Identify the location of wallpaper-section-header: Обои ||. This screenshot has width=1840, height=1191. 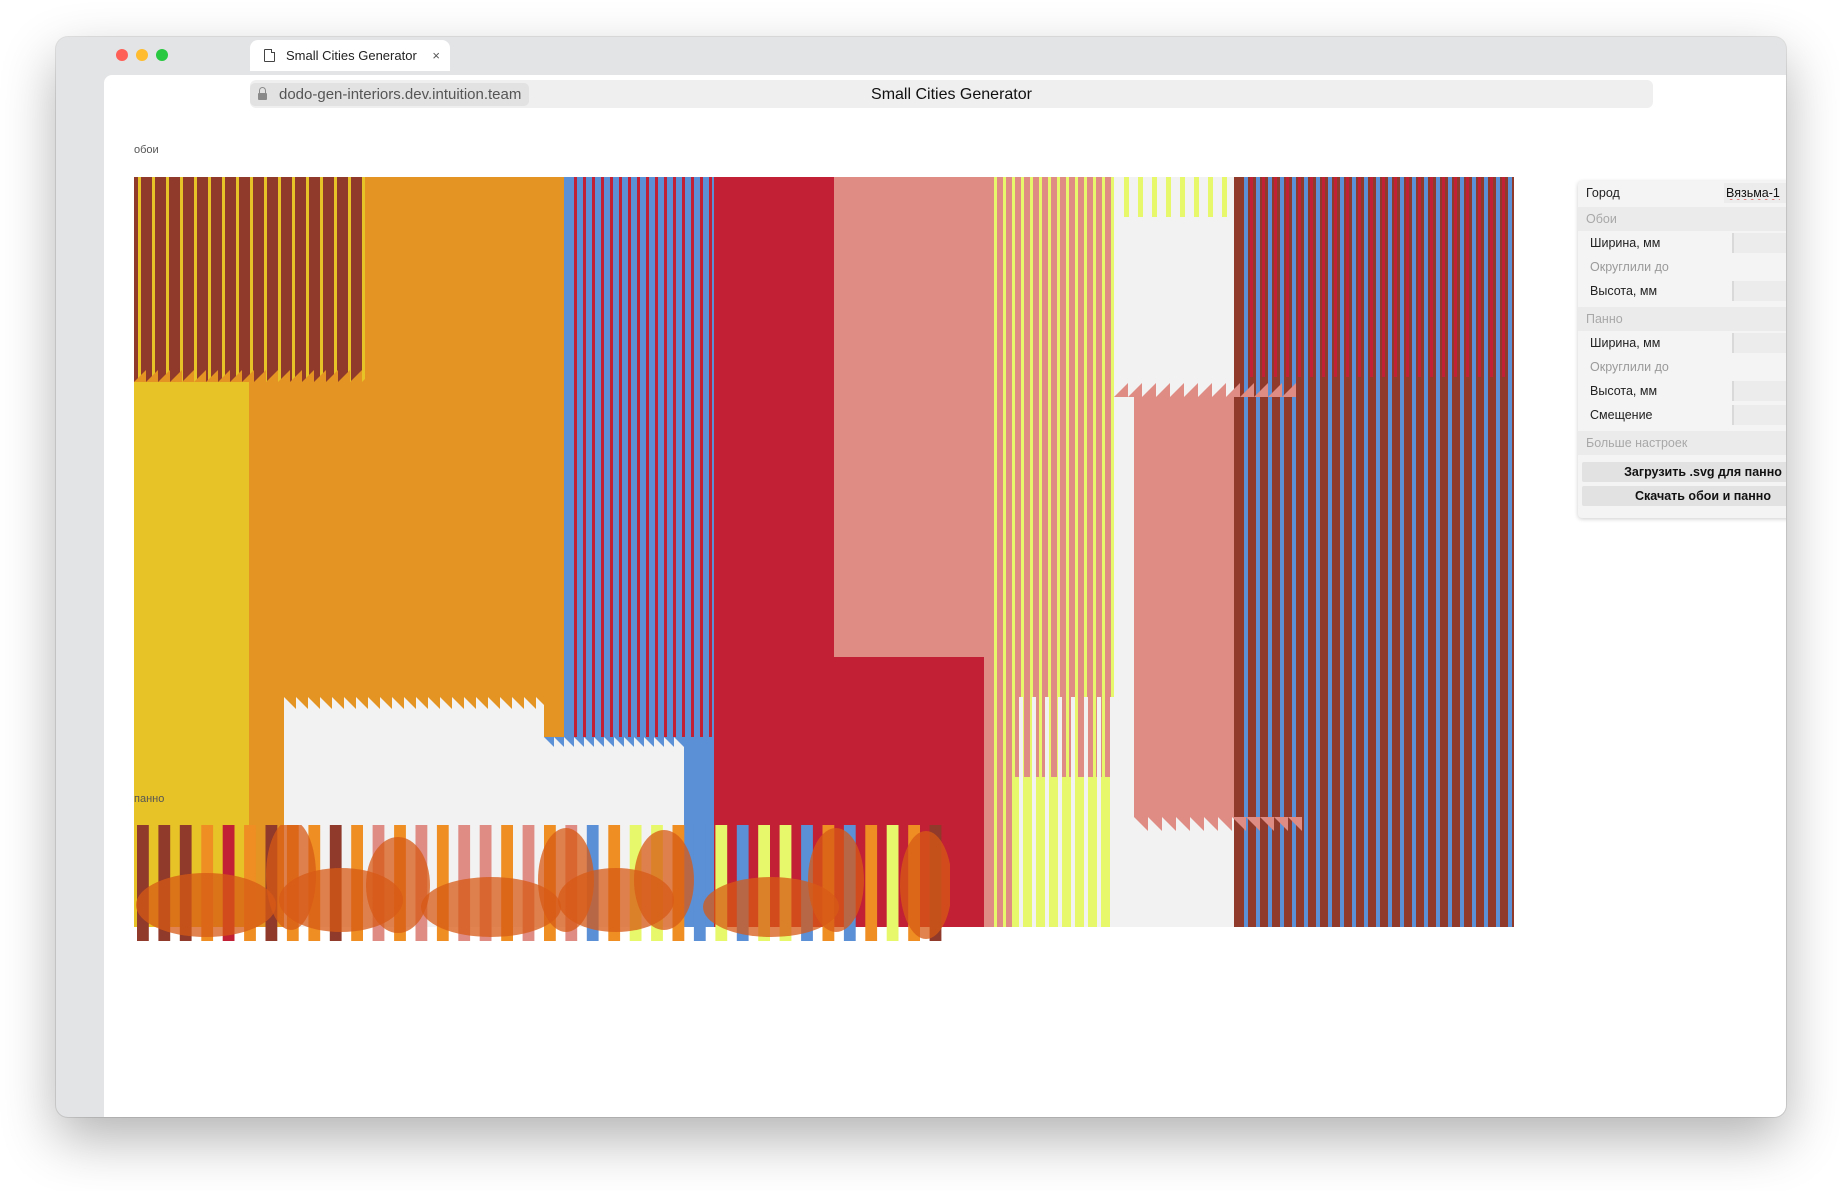
(1682, 219).